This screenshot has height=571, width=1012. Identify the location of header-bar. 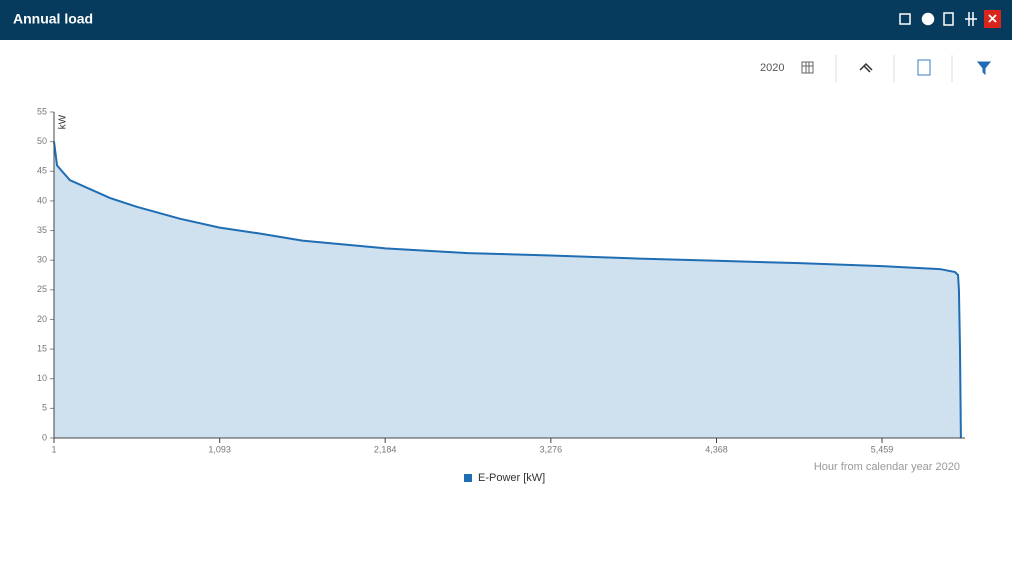
(506, 20).